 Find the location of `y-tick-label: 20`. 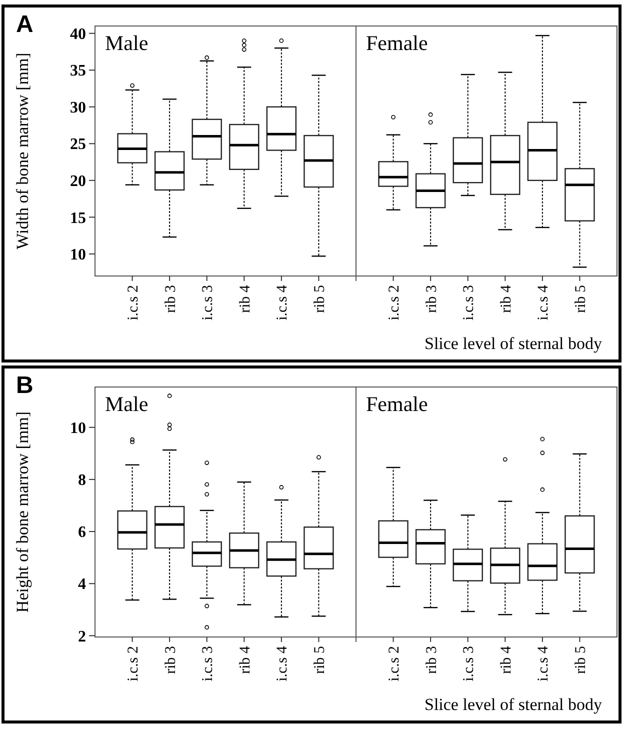

y-tick-label: 20 is located at coordinates (78, 181).